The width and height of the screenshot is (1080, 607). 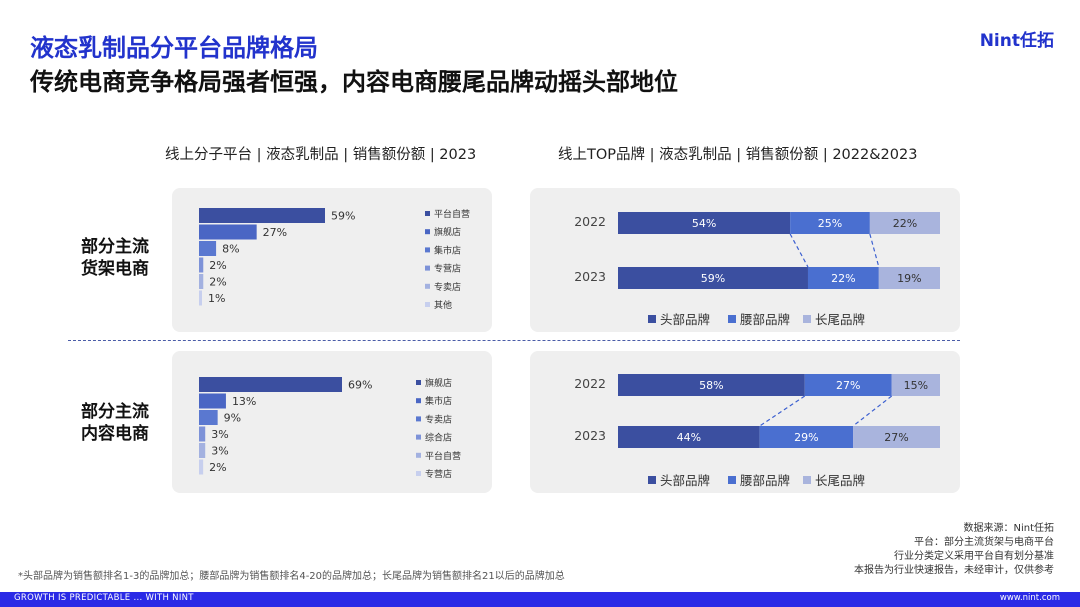 What do you see at coordinates (738, 155) in the screenshot?
I see `right-section-heading: 线上TOP品牌 | 液态乳制品 | 销售额份额 | 2022&2023` at bounding box center [738, 155].